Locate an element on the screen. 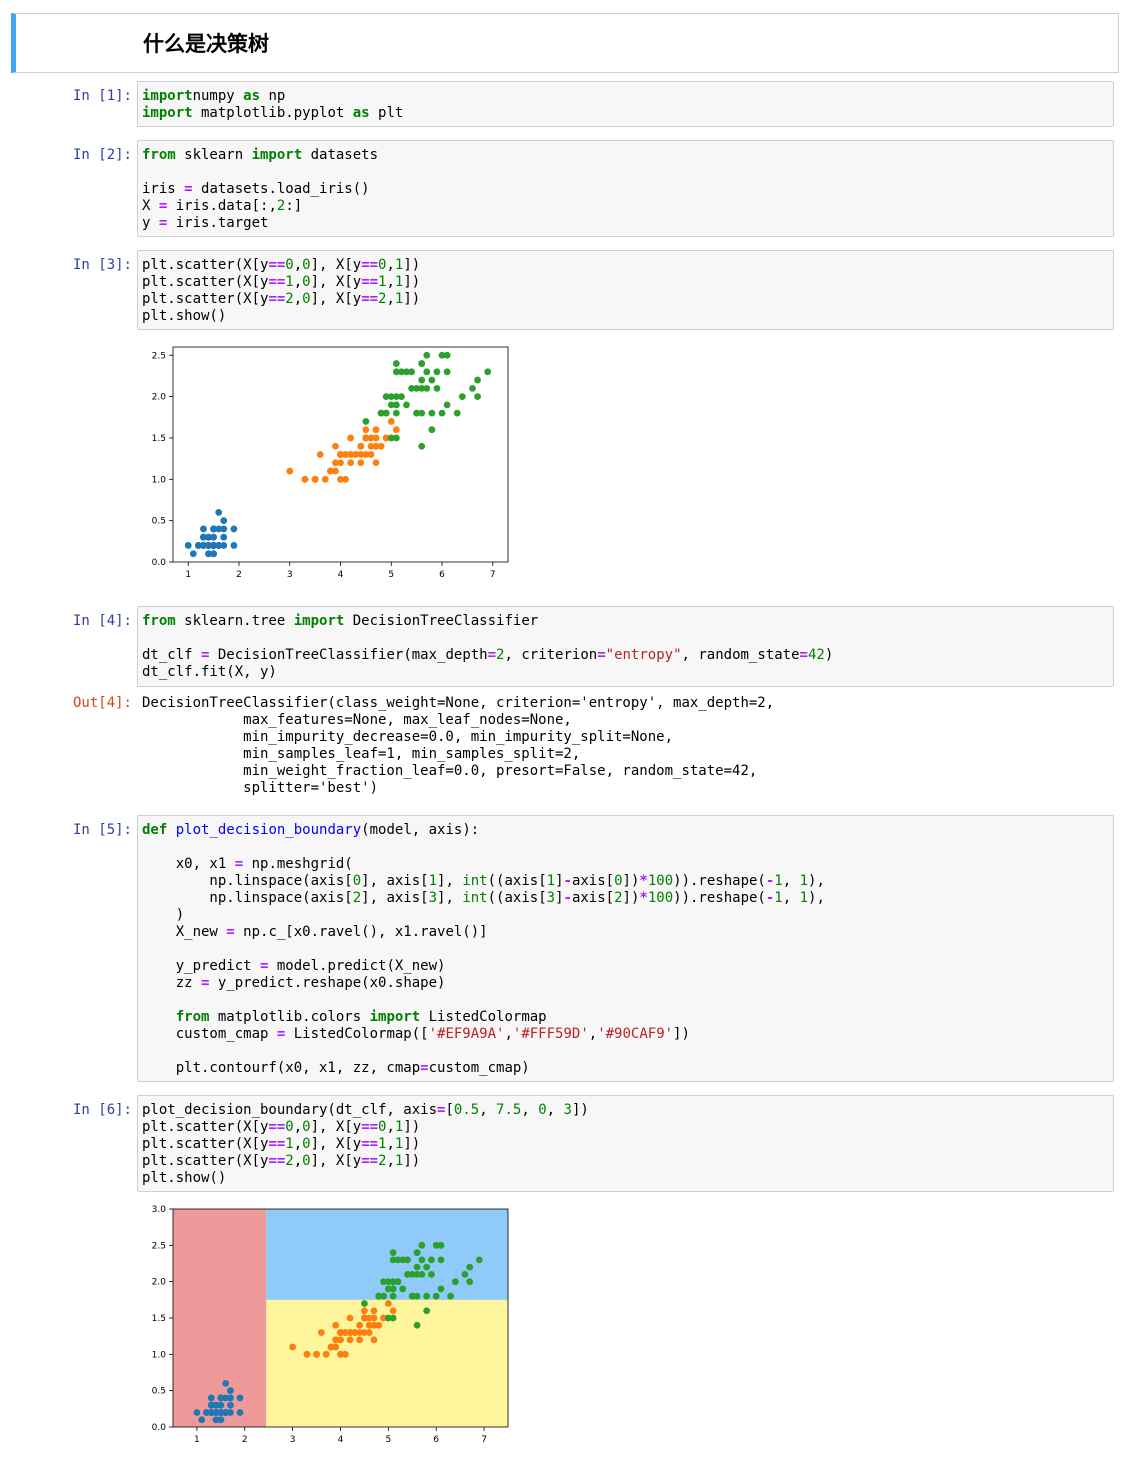 This screenshot has height=1476, width=1134. code-token: ((axis[ is located at coordinates (517, 898).